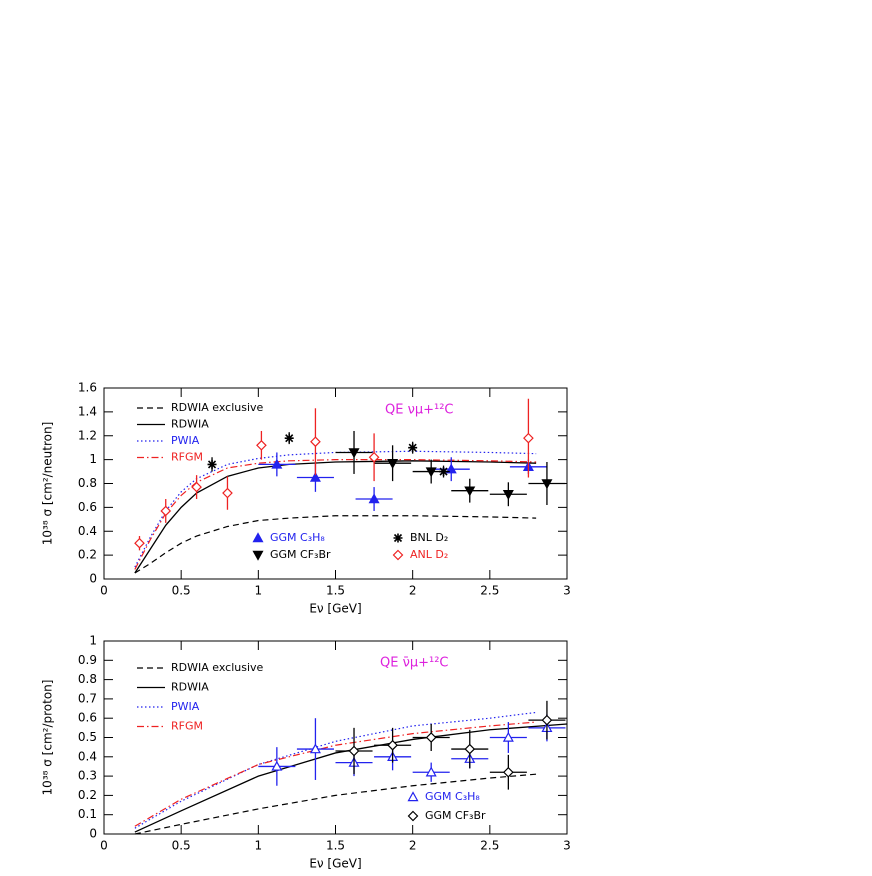 The width and height of the screenshot is (872, 876). What do you see at coordinates (87, 814) in the screenshot?
I see `y-tick-label: 0.1` at bounding box center [87, 814].